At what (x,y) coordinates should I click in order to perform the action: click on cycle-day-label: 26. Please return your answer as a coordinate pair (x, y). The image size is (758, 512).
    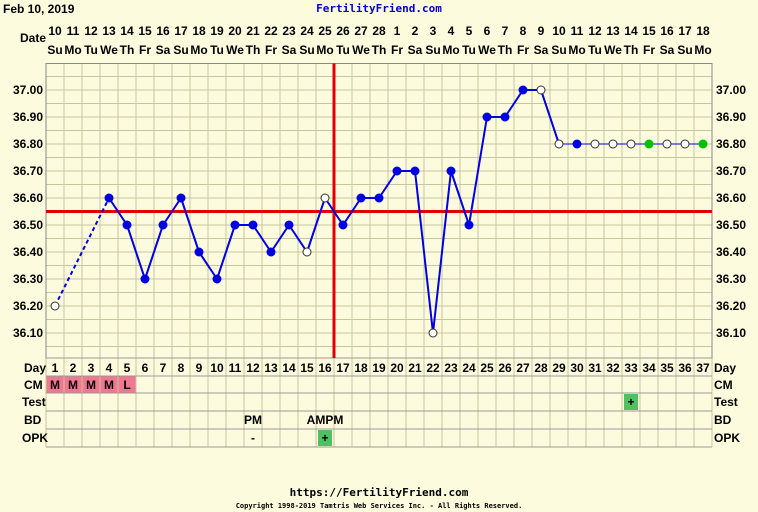
    Looking at the image, I should click on (505, 368).